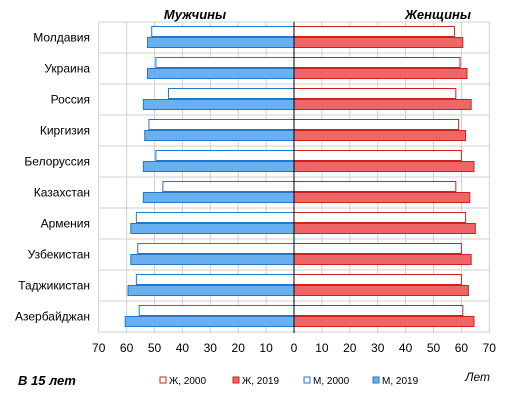 The width and height of the screenshot is (512, 407). Describe the element at coordinates (52, 317) in the screenshot. I see `category-label: Азербайджан` at that location.